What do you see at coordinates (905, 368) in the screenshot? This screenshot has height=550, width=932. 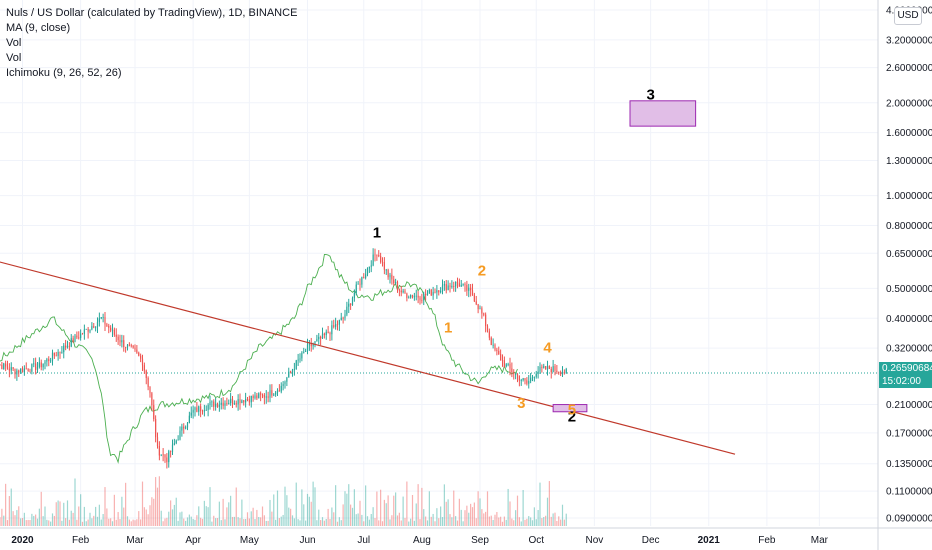 I see `last-price-tag: 0.26590684` at bounding box center [905, 368].